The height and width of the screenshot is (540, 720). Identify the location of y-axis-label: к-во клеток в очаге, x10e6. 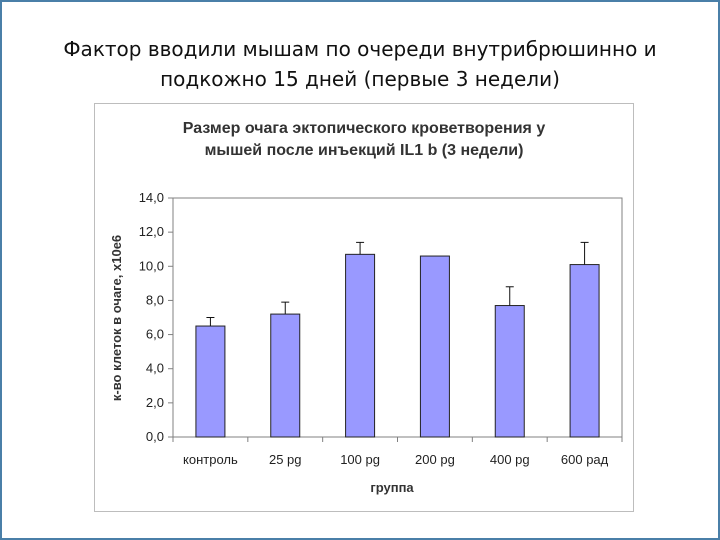
(116, 318).